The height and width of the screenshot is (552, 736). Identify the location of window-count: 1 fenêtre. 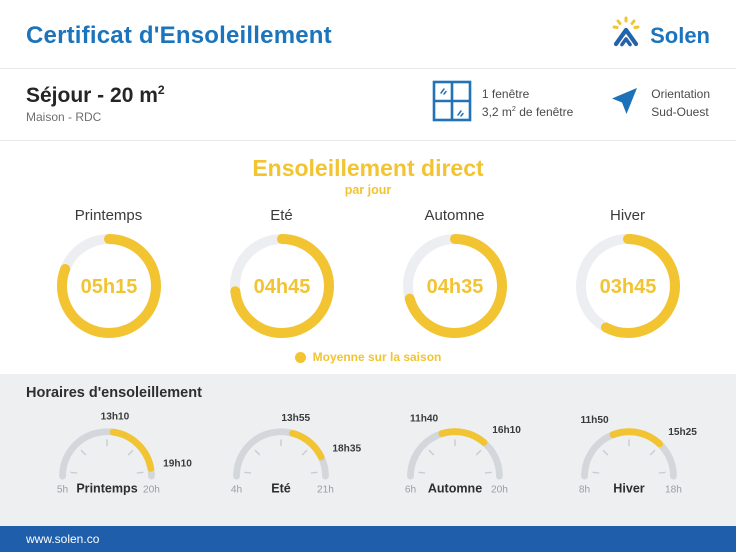
(505, 94).